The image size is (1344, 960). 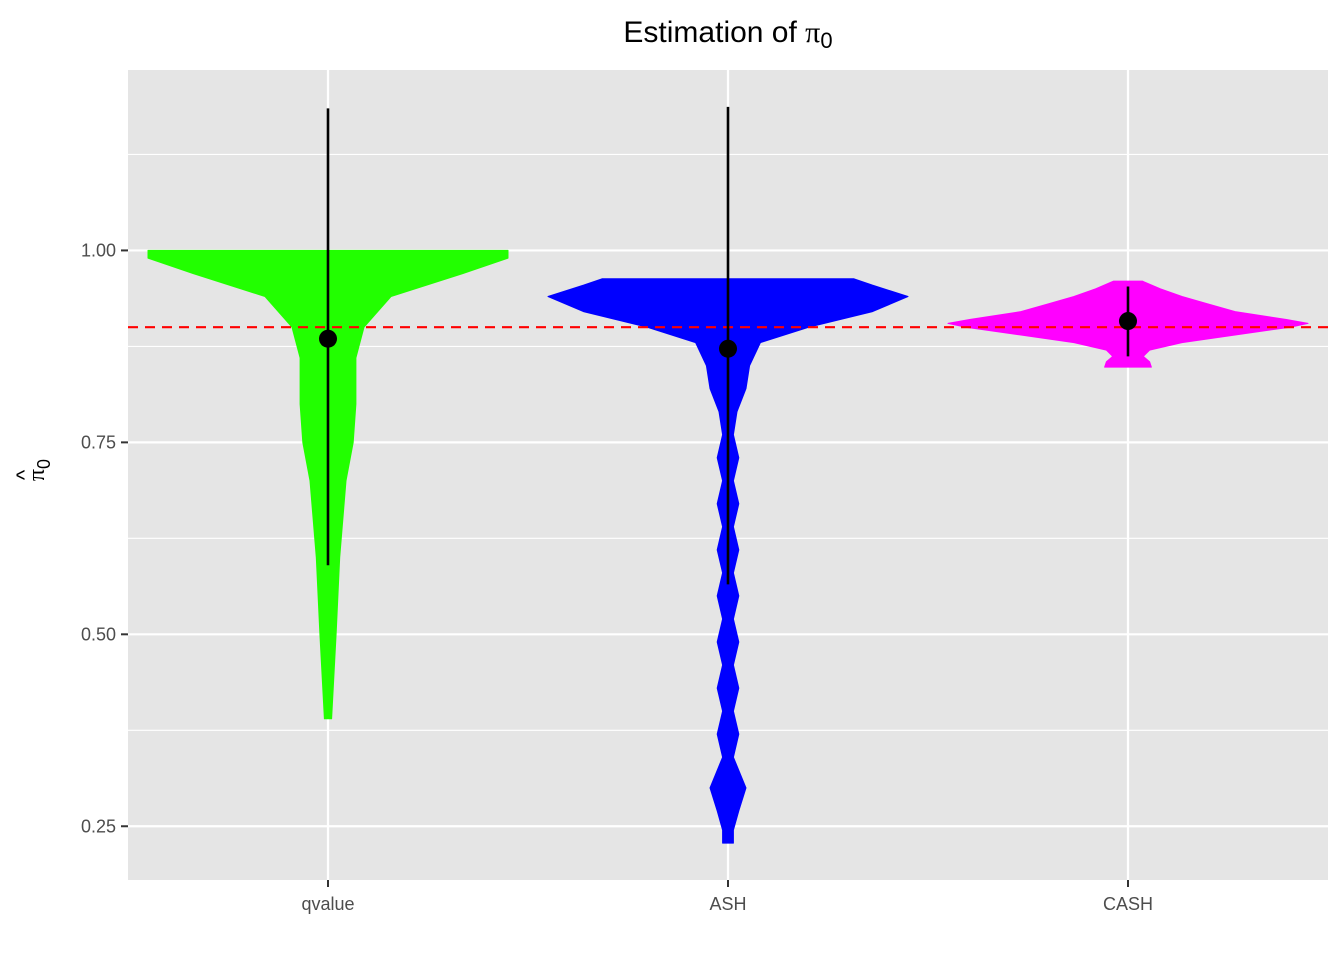 I want to click on mean-point-CASH, so click(x=1128, y=321).